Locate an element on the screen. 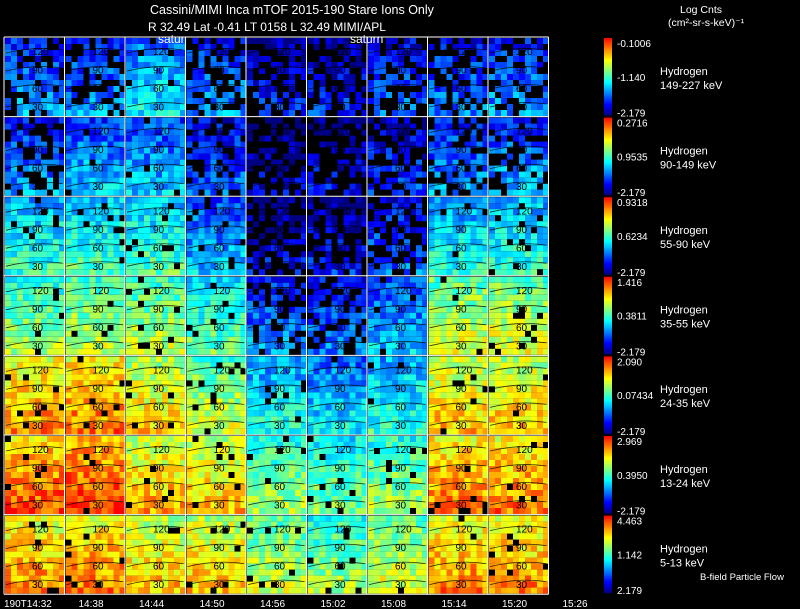  heatmap-panel is located at coordinates (519, 77).